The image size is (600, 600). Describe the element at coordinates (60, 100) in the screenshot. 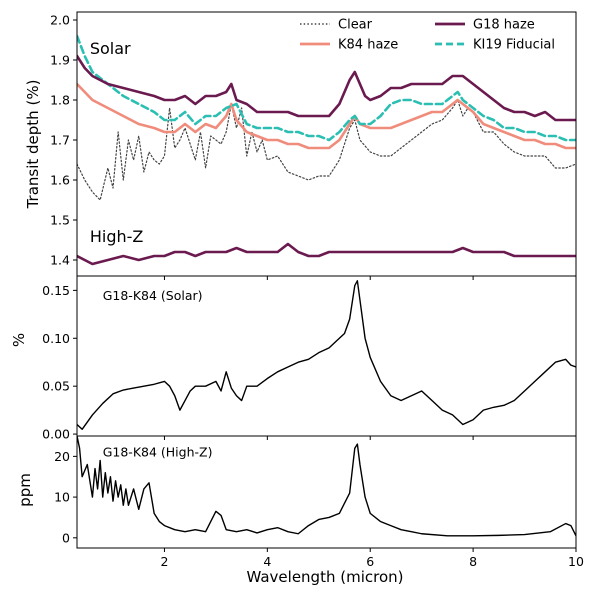

I see `y-tick-label: 1.8` at that location.